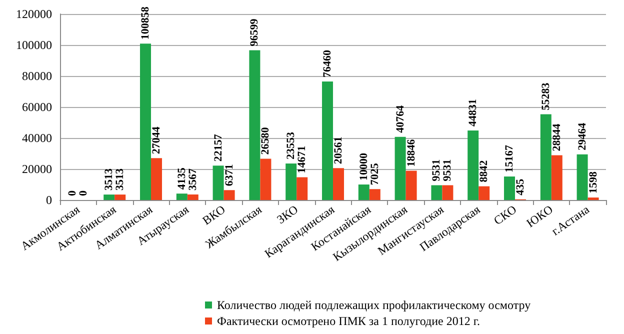  What do you see at coordinates (374, 174) in the screenshot?
I see `data-label: 7025` at bounding box center [374, 174].